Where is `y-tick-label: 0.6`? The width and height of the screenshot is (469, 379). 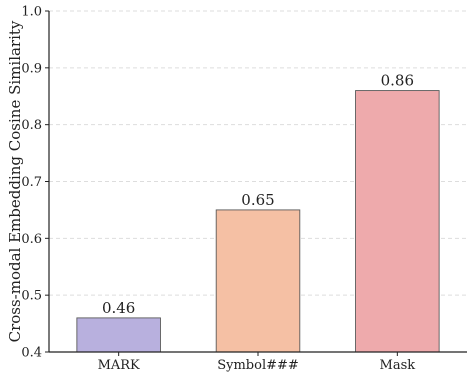 y-tick-label: 0.6 is located at coordinates (31, 239).